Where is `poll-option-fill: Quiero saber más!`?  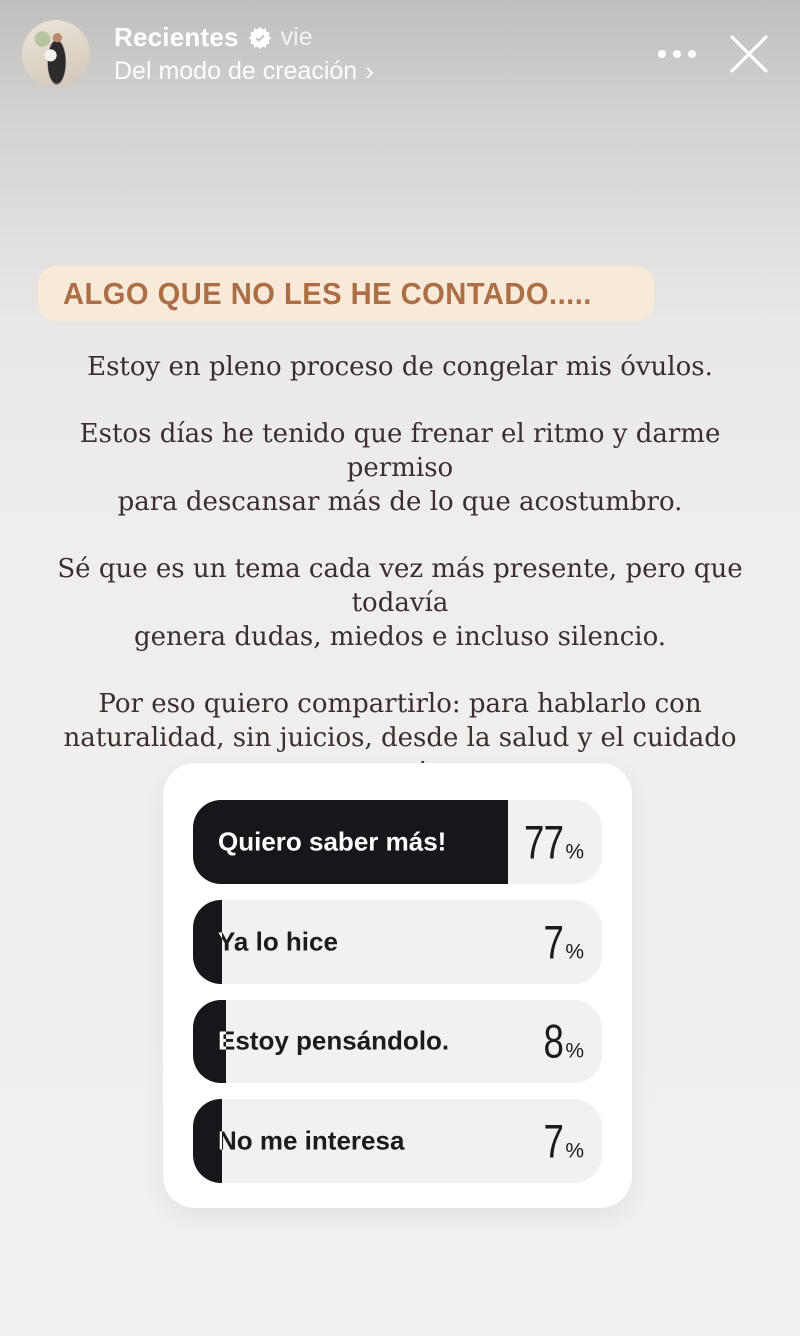
poll-option-fill: Quiero saber más! is located at coordinates (350, 842).